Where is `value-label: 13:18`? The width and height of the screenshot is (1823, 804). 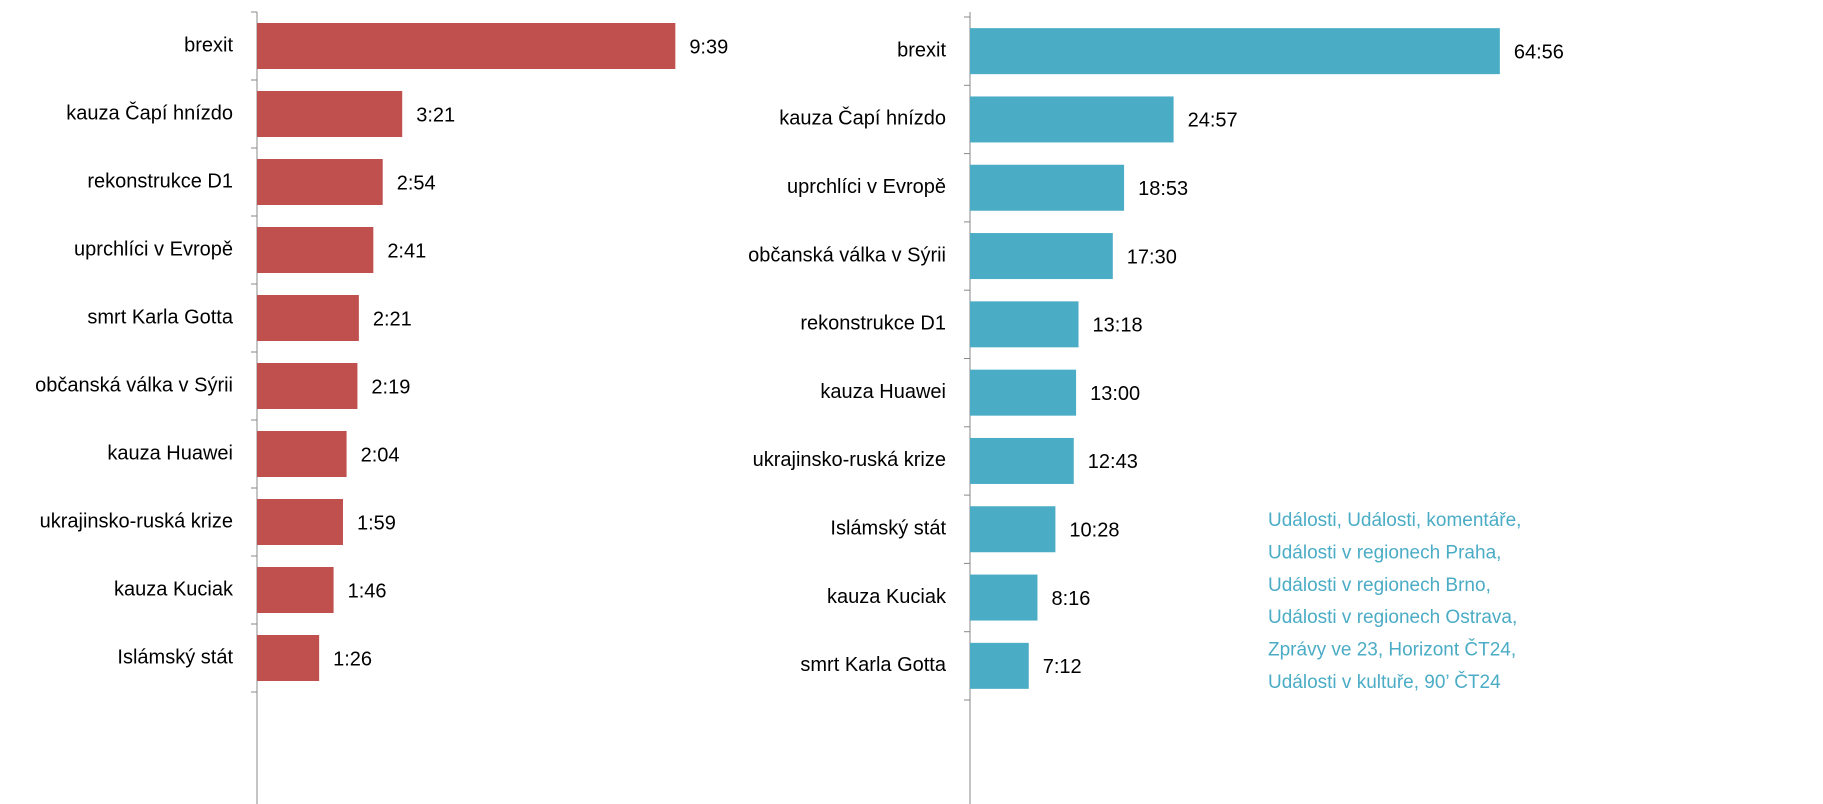 value-label: 13:18 is located at coordinates (1118, 326).